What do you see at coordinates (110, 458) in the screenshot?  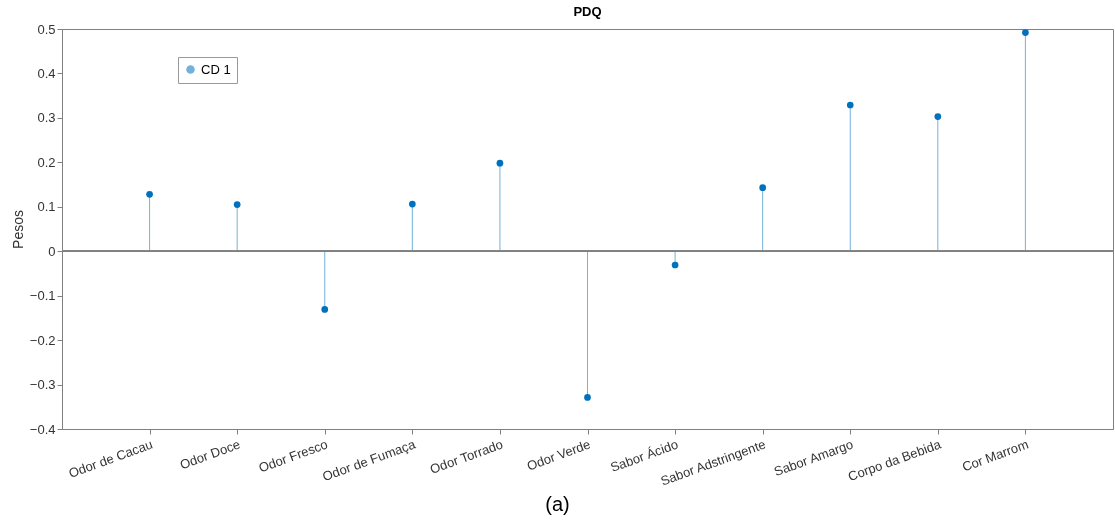 I see `x-tick-label: Odor de Cacau` at bounding box center [110, 458].